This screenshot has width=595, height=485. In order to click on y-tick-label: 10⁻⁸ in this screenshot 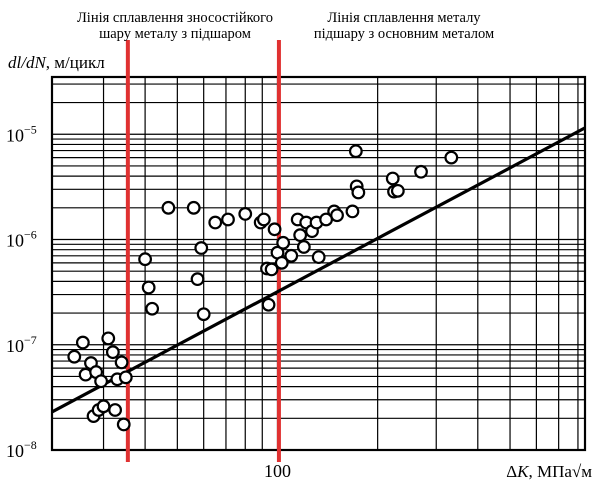, I will do `click(21, 449)`.